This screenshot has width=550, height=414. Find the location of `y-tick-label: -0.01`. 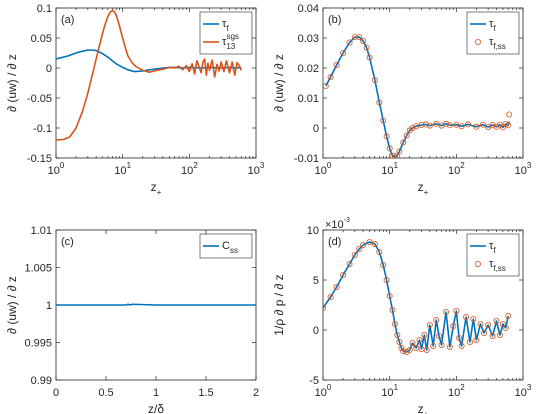

y-tick-label: -0.01 is located at coordinates (306, 159).